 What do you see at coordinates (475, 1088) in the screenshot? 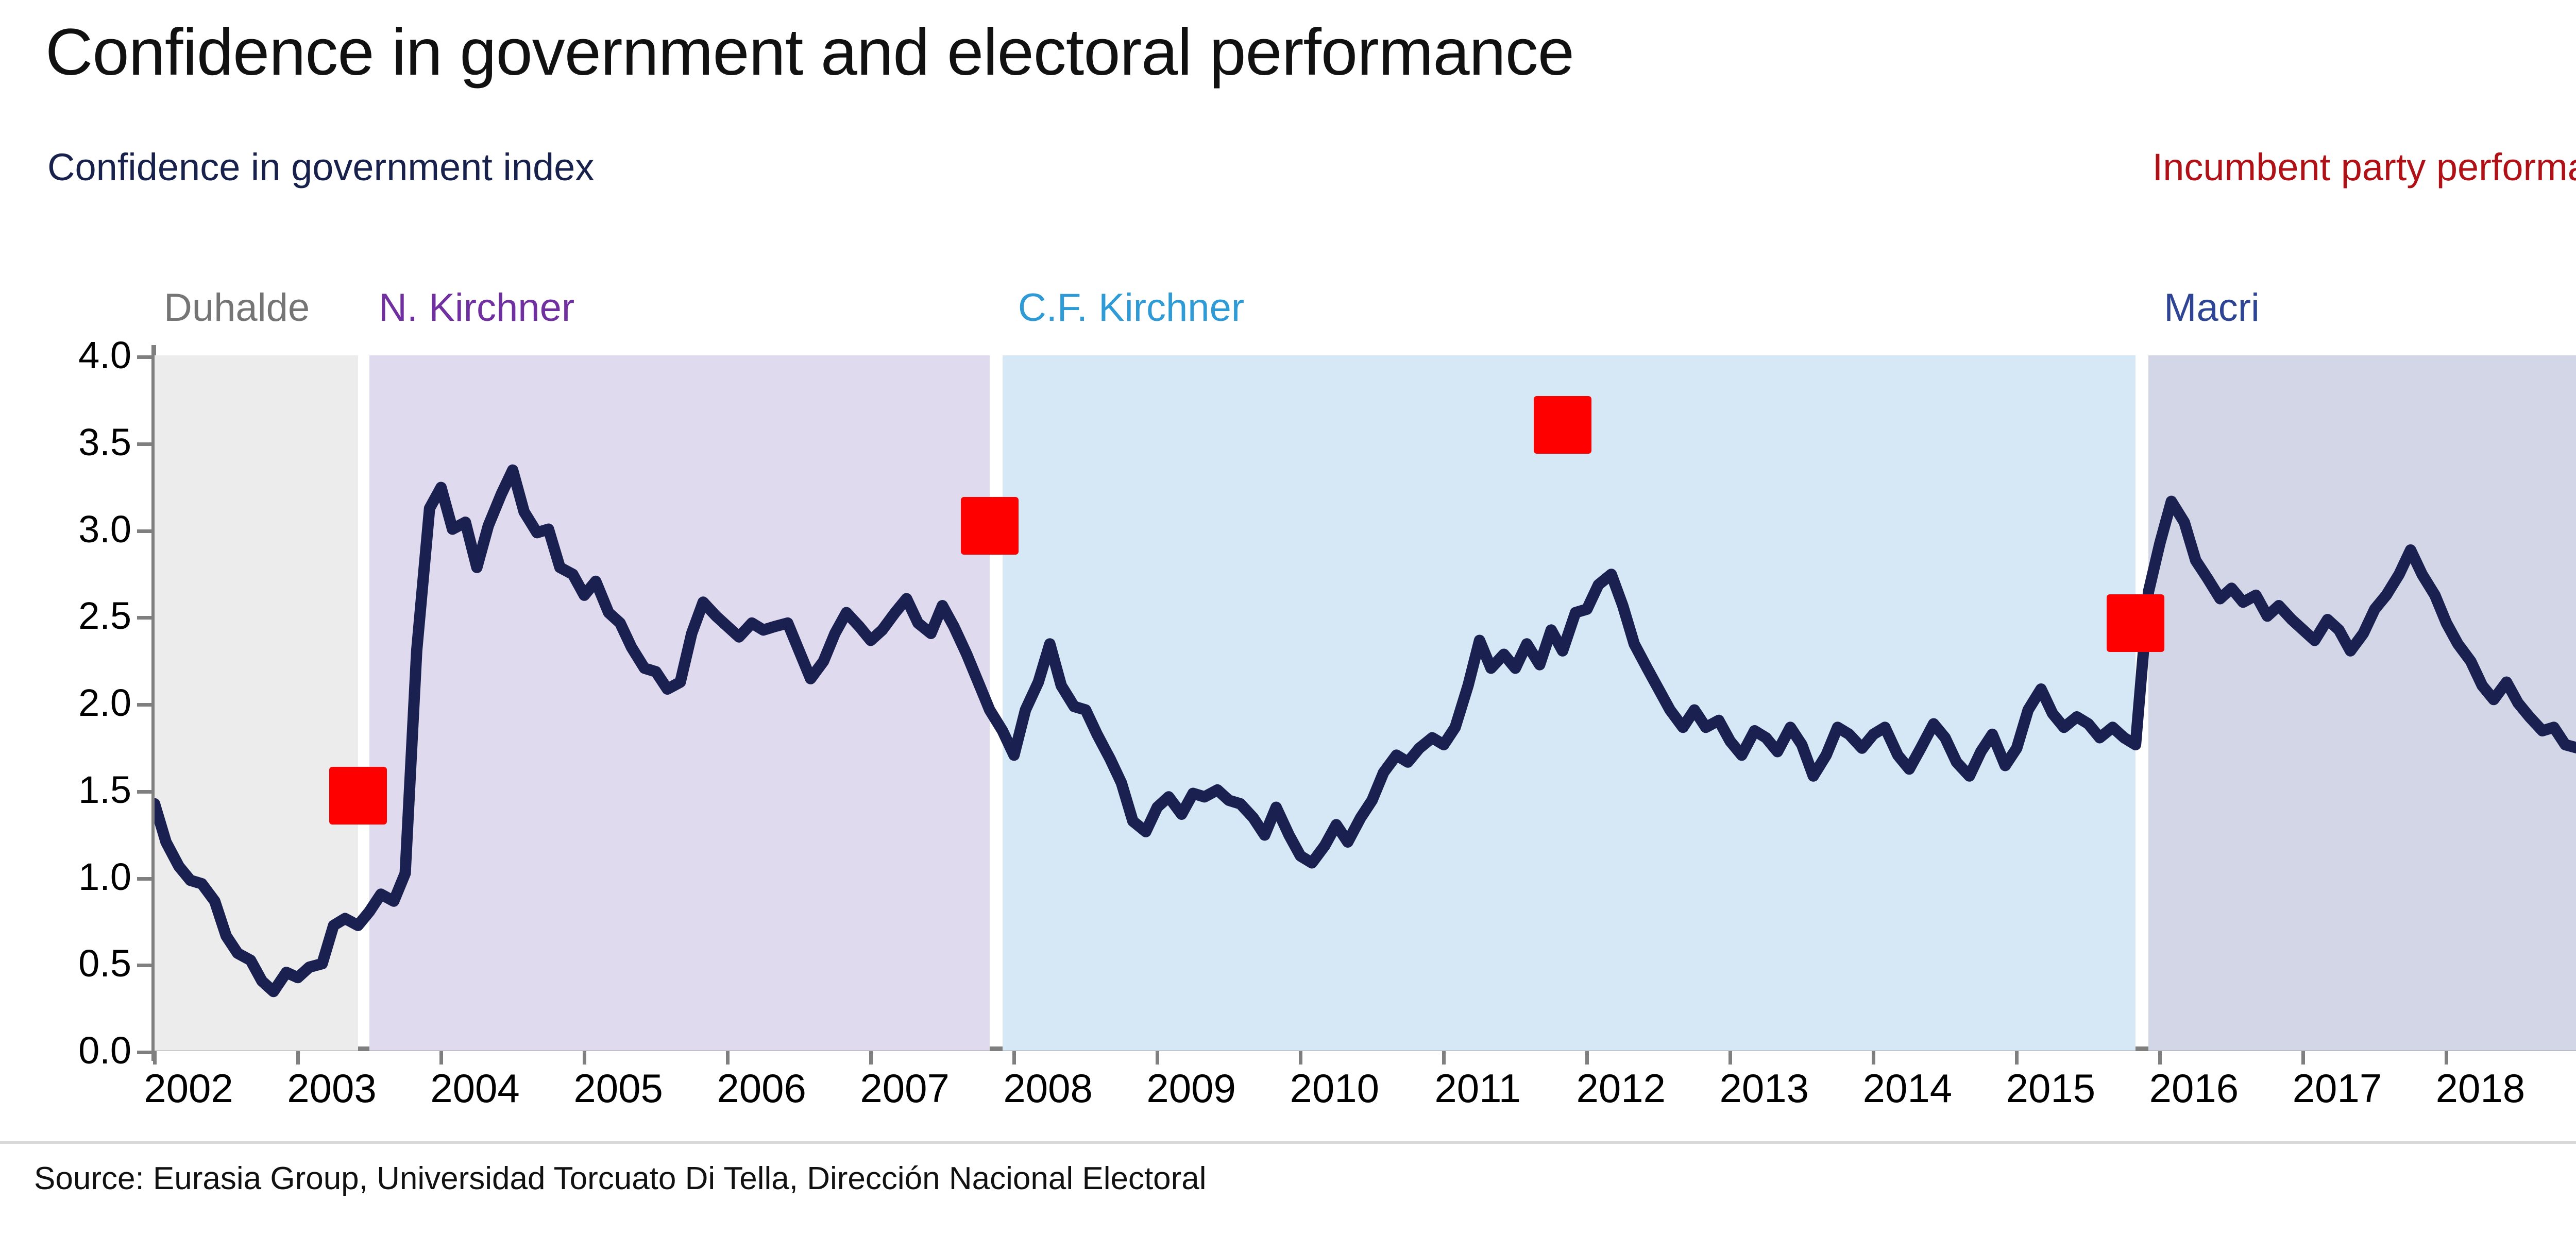
I see `x-axis-tick-label: 2004` at bounding box center [475, 1088].